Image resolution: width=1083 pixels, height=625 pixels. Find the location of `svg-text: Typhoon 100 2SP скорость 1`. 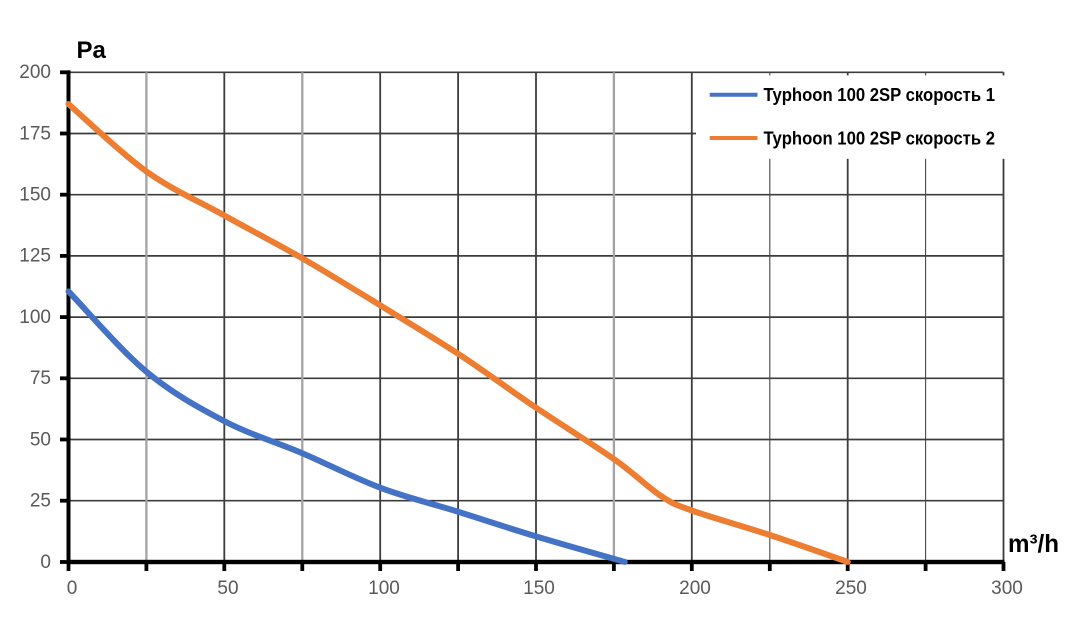

svg-text: Typhoon 100 2SP скорость 1 is located at coordinates (880, 95).